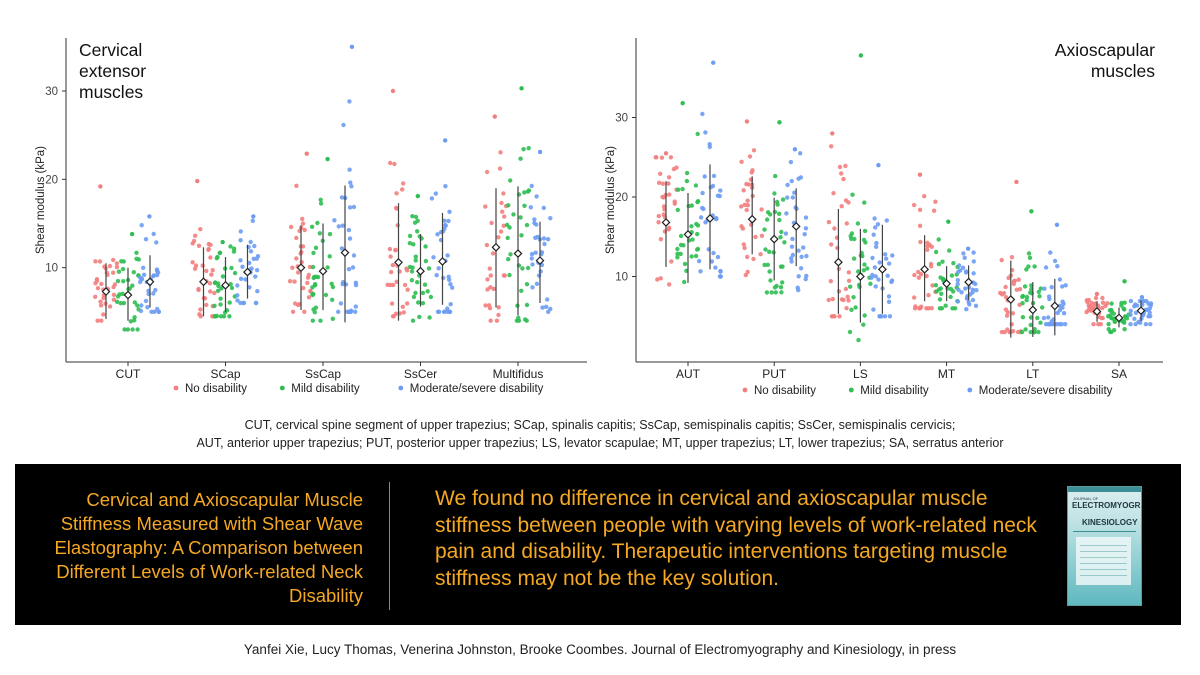  Describe the element at coordinates (1104, 489) in the screenshot. I see `cover-top-bar` at that location.